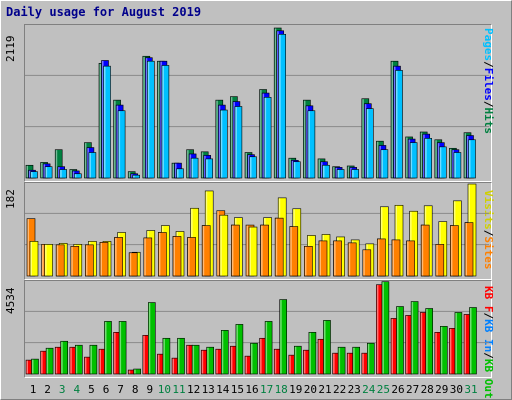  Describe the element at coordinates (27, 367) in the screenshot. I see `kb-f-bar-day-1-highlight` at that location.